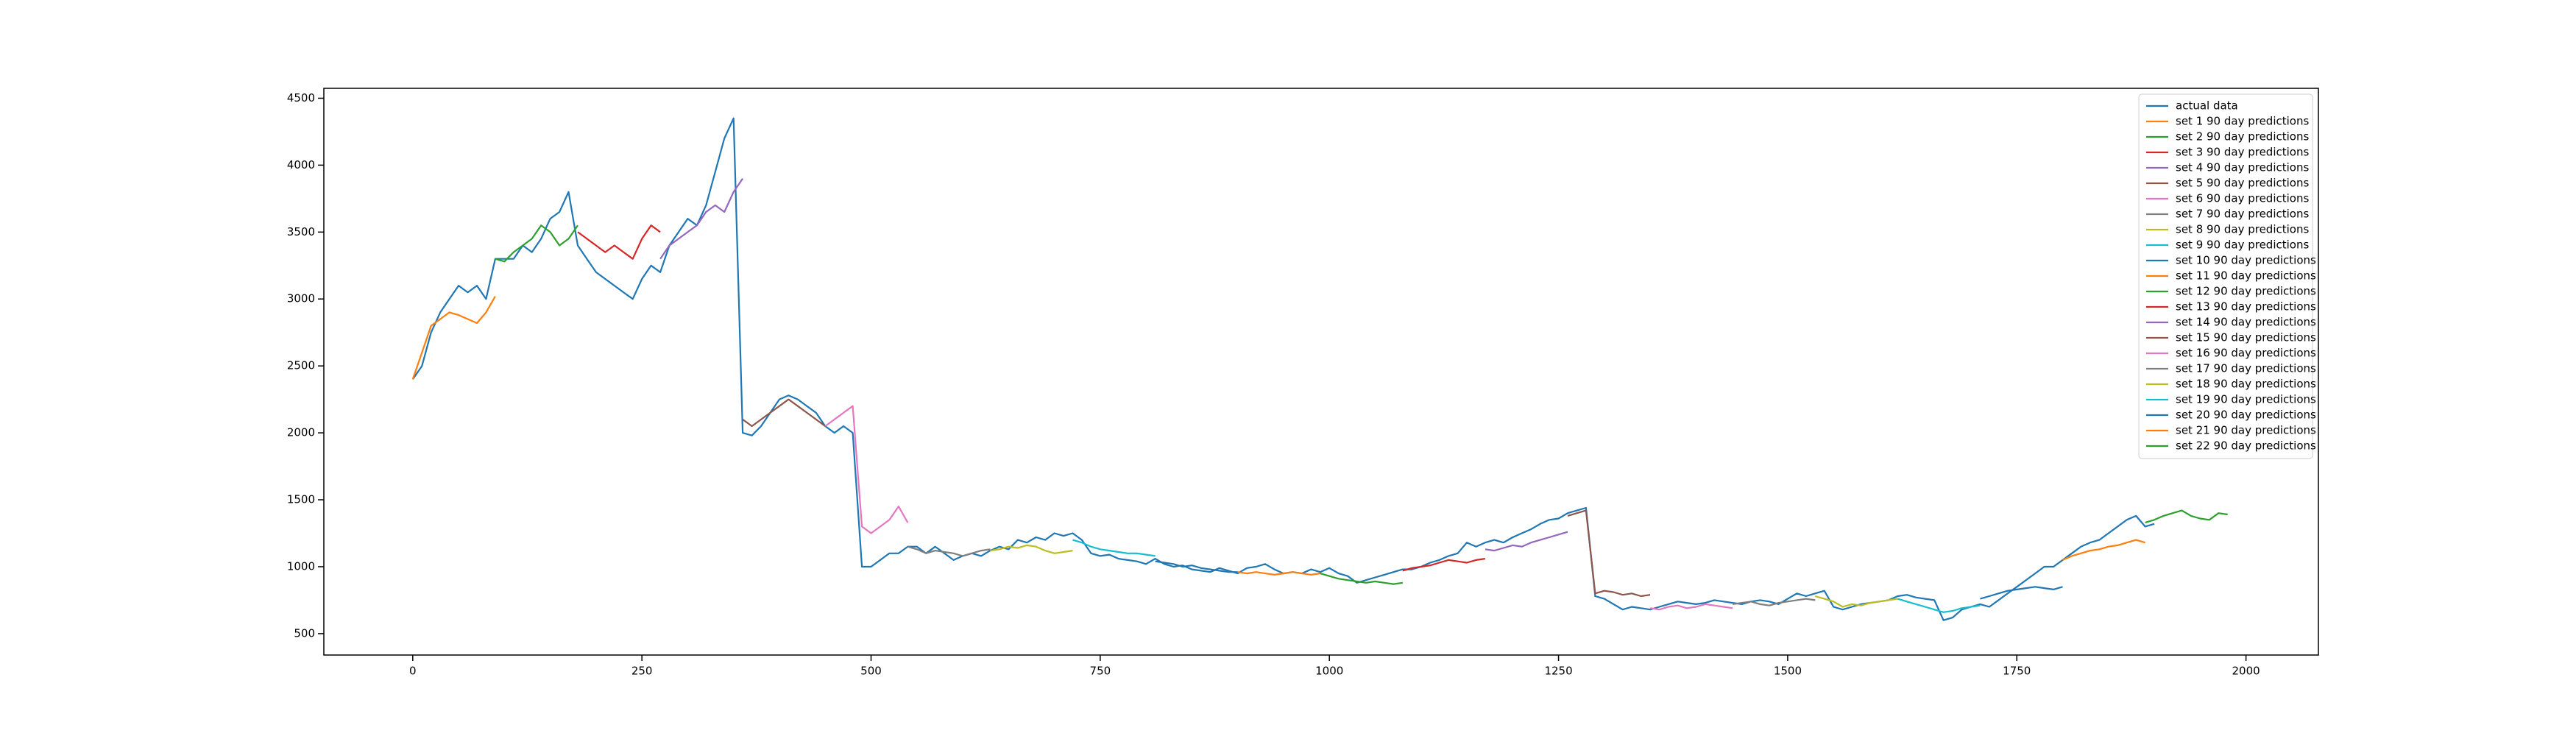 This screenshot has width=2576, height=736. I want to click on x-tick-label: 0, so click(413, 671).